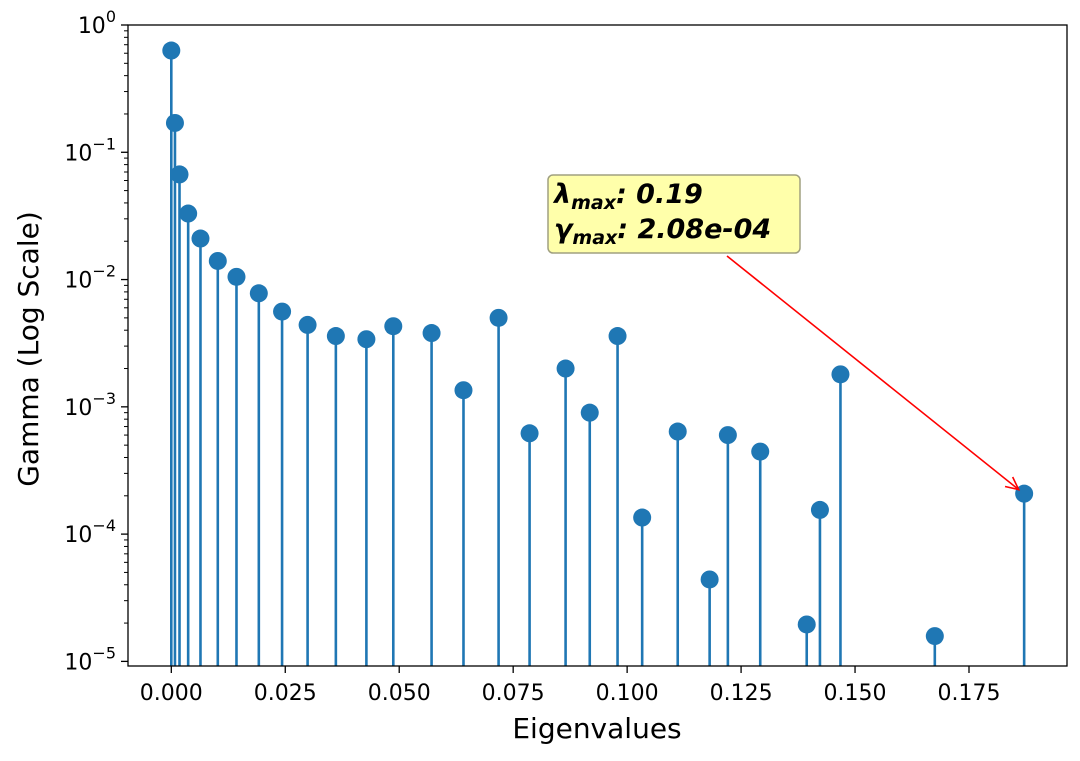  I want to click on y-tick-exponent: −2, so click(104, 271).